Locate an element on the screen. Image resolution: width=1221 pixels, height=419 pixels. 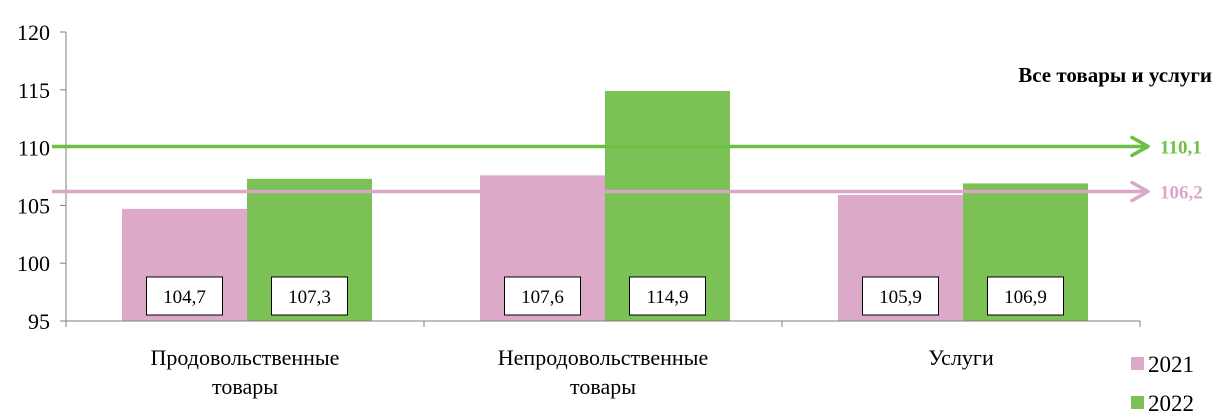
reference-arrow-2021 is located at coordinates (1140, 191).